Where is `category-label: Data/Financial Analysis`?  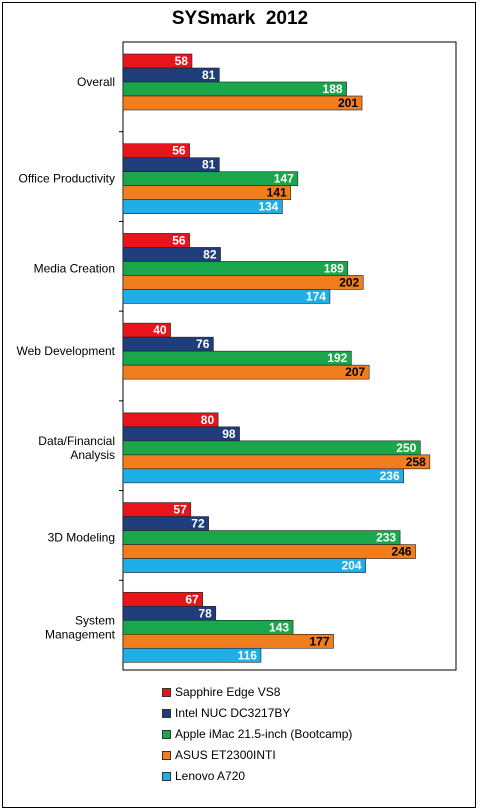
category-label: Data/Financial Analysis is located at coordinates (76, 448).